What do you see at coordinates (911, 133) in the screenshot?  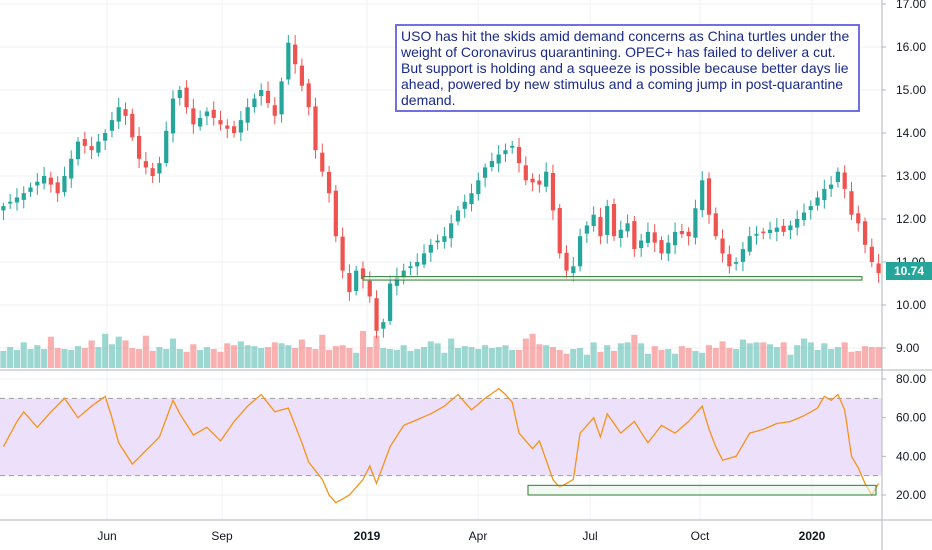 I see `price-tick-label: 14.00` at bounding box center [911, 133].